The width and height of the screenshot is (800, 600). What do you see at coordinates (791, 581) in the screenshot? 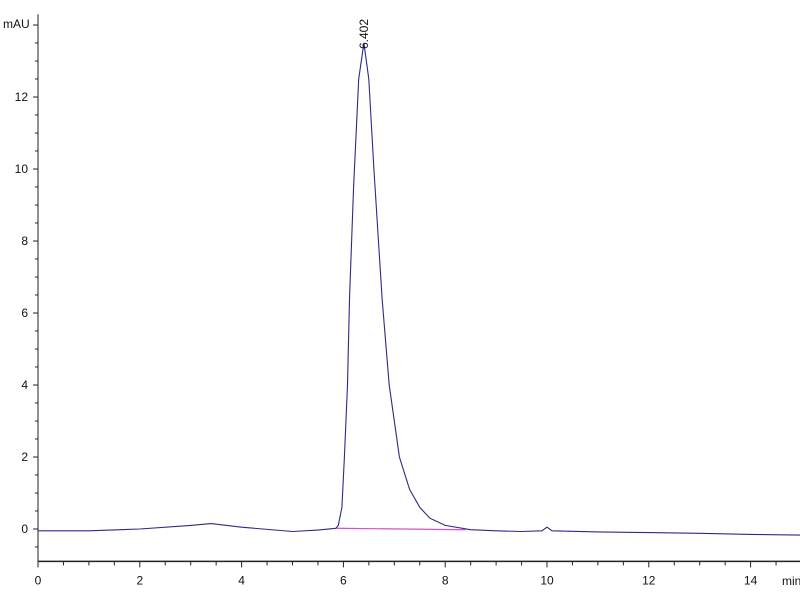
I see `x-axis-label: min` at bounding box center [791, 581].